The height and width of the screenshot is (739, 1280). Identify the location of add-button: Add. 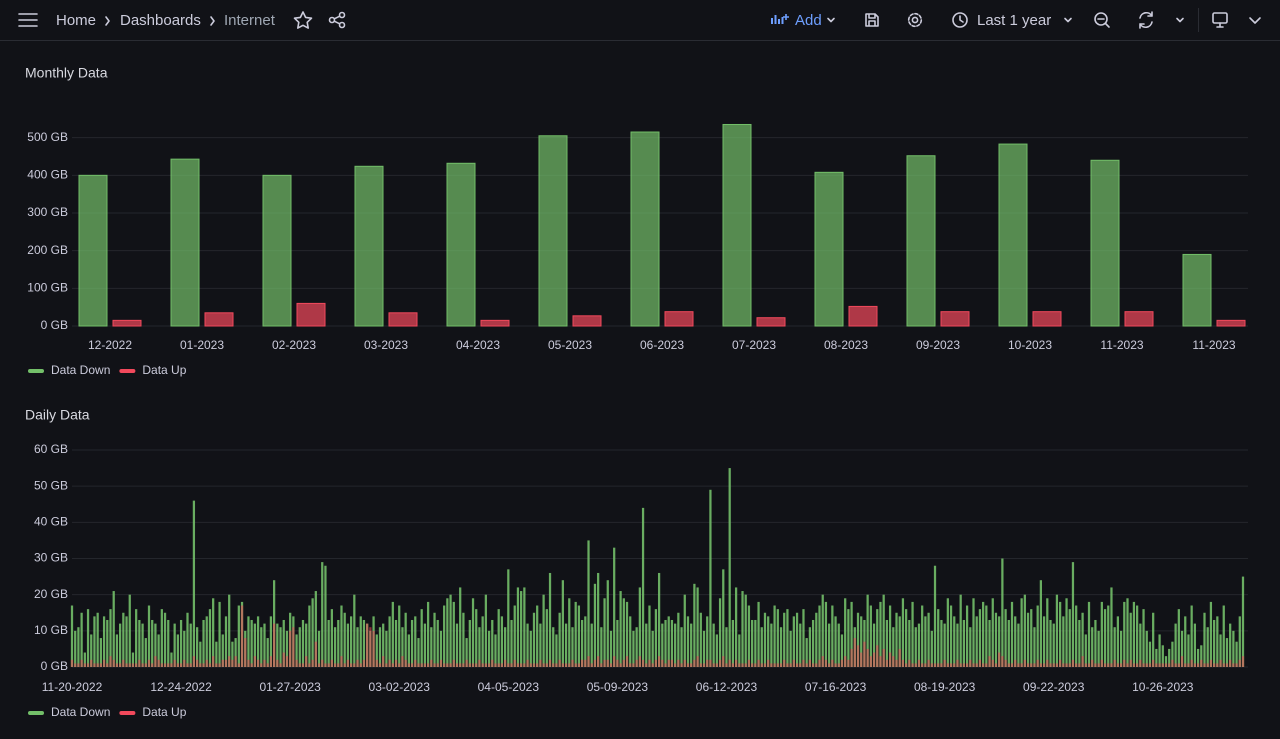
(803, 20).